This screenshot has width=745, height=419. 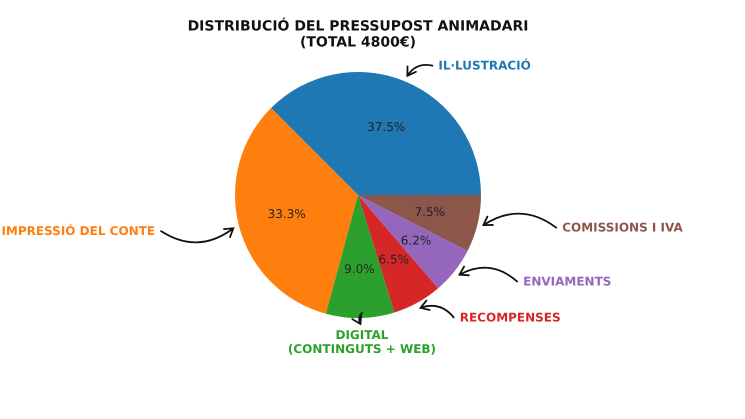 What do you see at coordinates (358, 34) in the screenshot?
I see `chart-title: DISTRIBUCIÓ DEL PRESSUPOST ANIMADARI (TOTAL 4800€)` at bounding box center [358, 34].